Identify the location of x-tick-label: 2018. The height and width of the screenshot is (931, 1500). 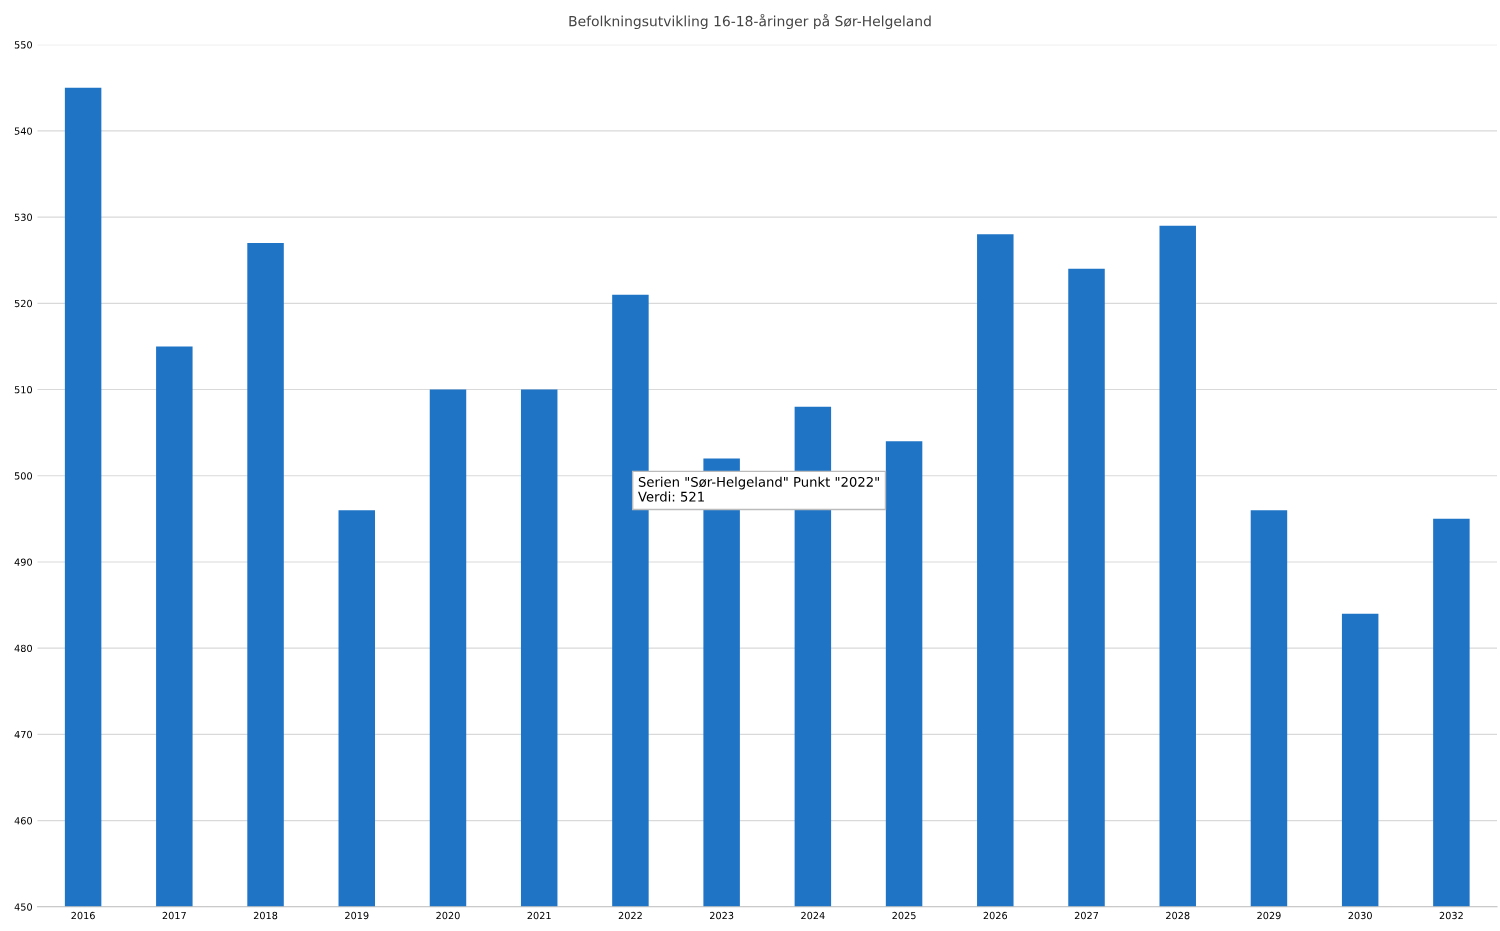
(265, 915).